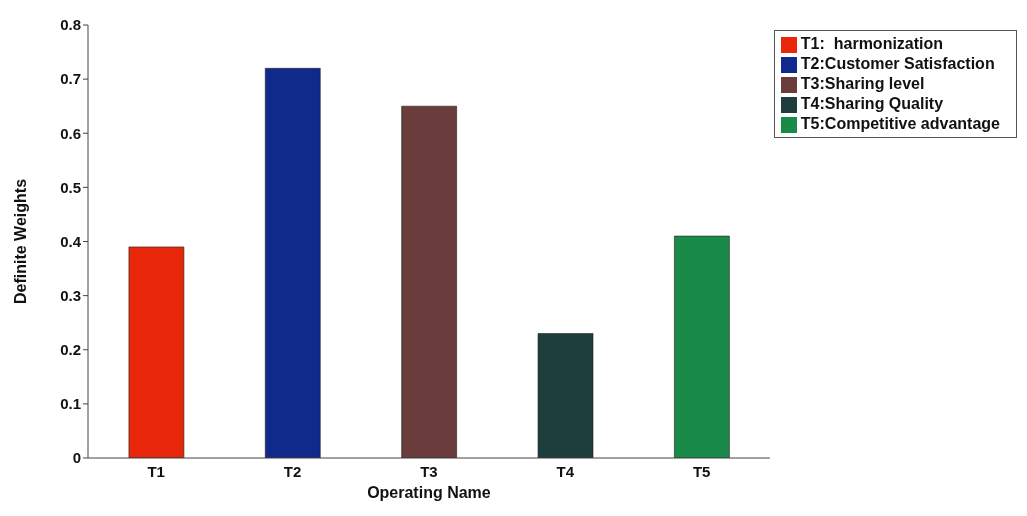 This screenshot has height=516, width=1027. Describe the element at coordinates (872, 43) in the screenshot. I see `legend-label: T1: harmonization` at that location.